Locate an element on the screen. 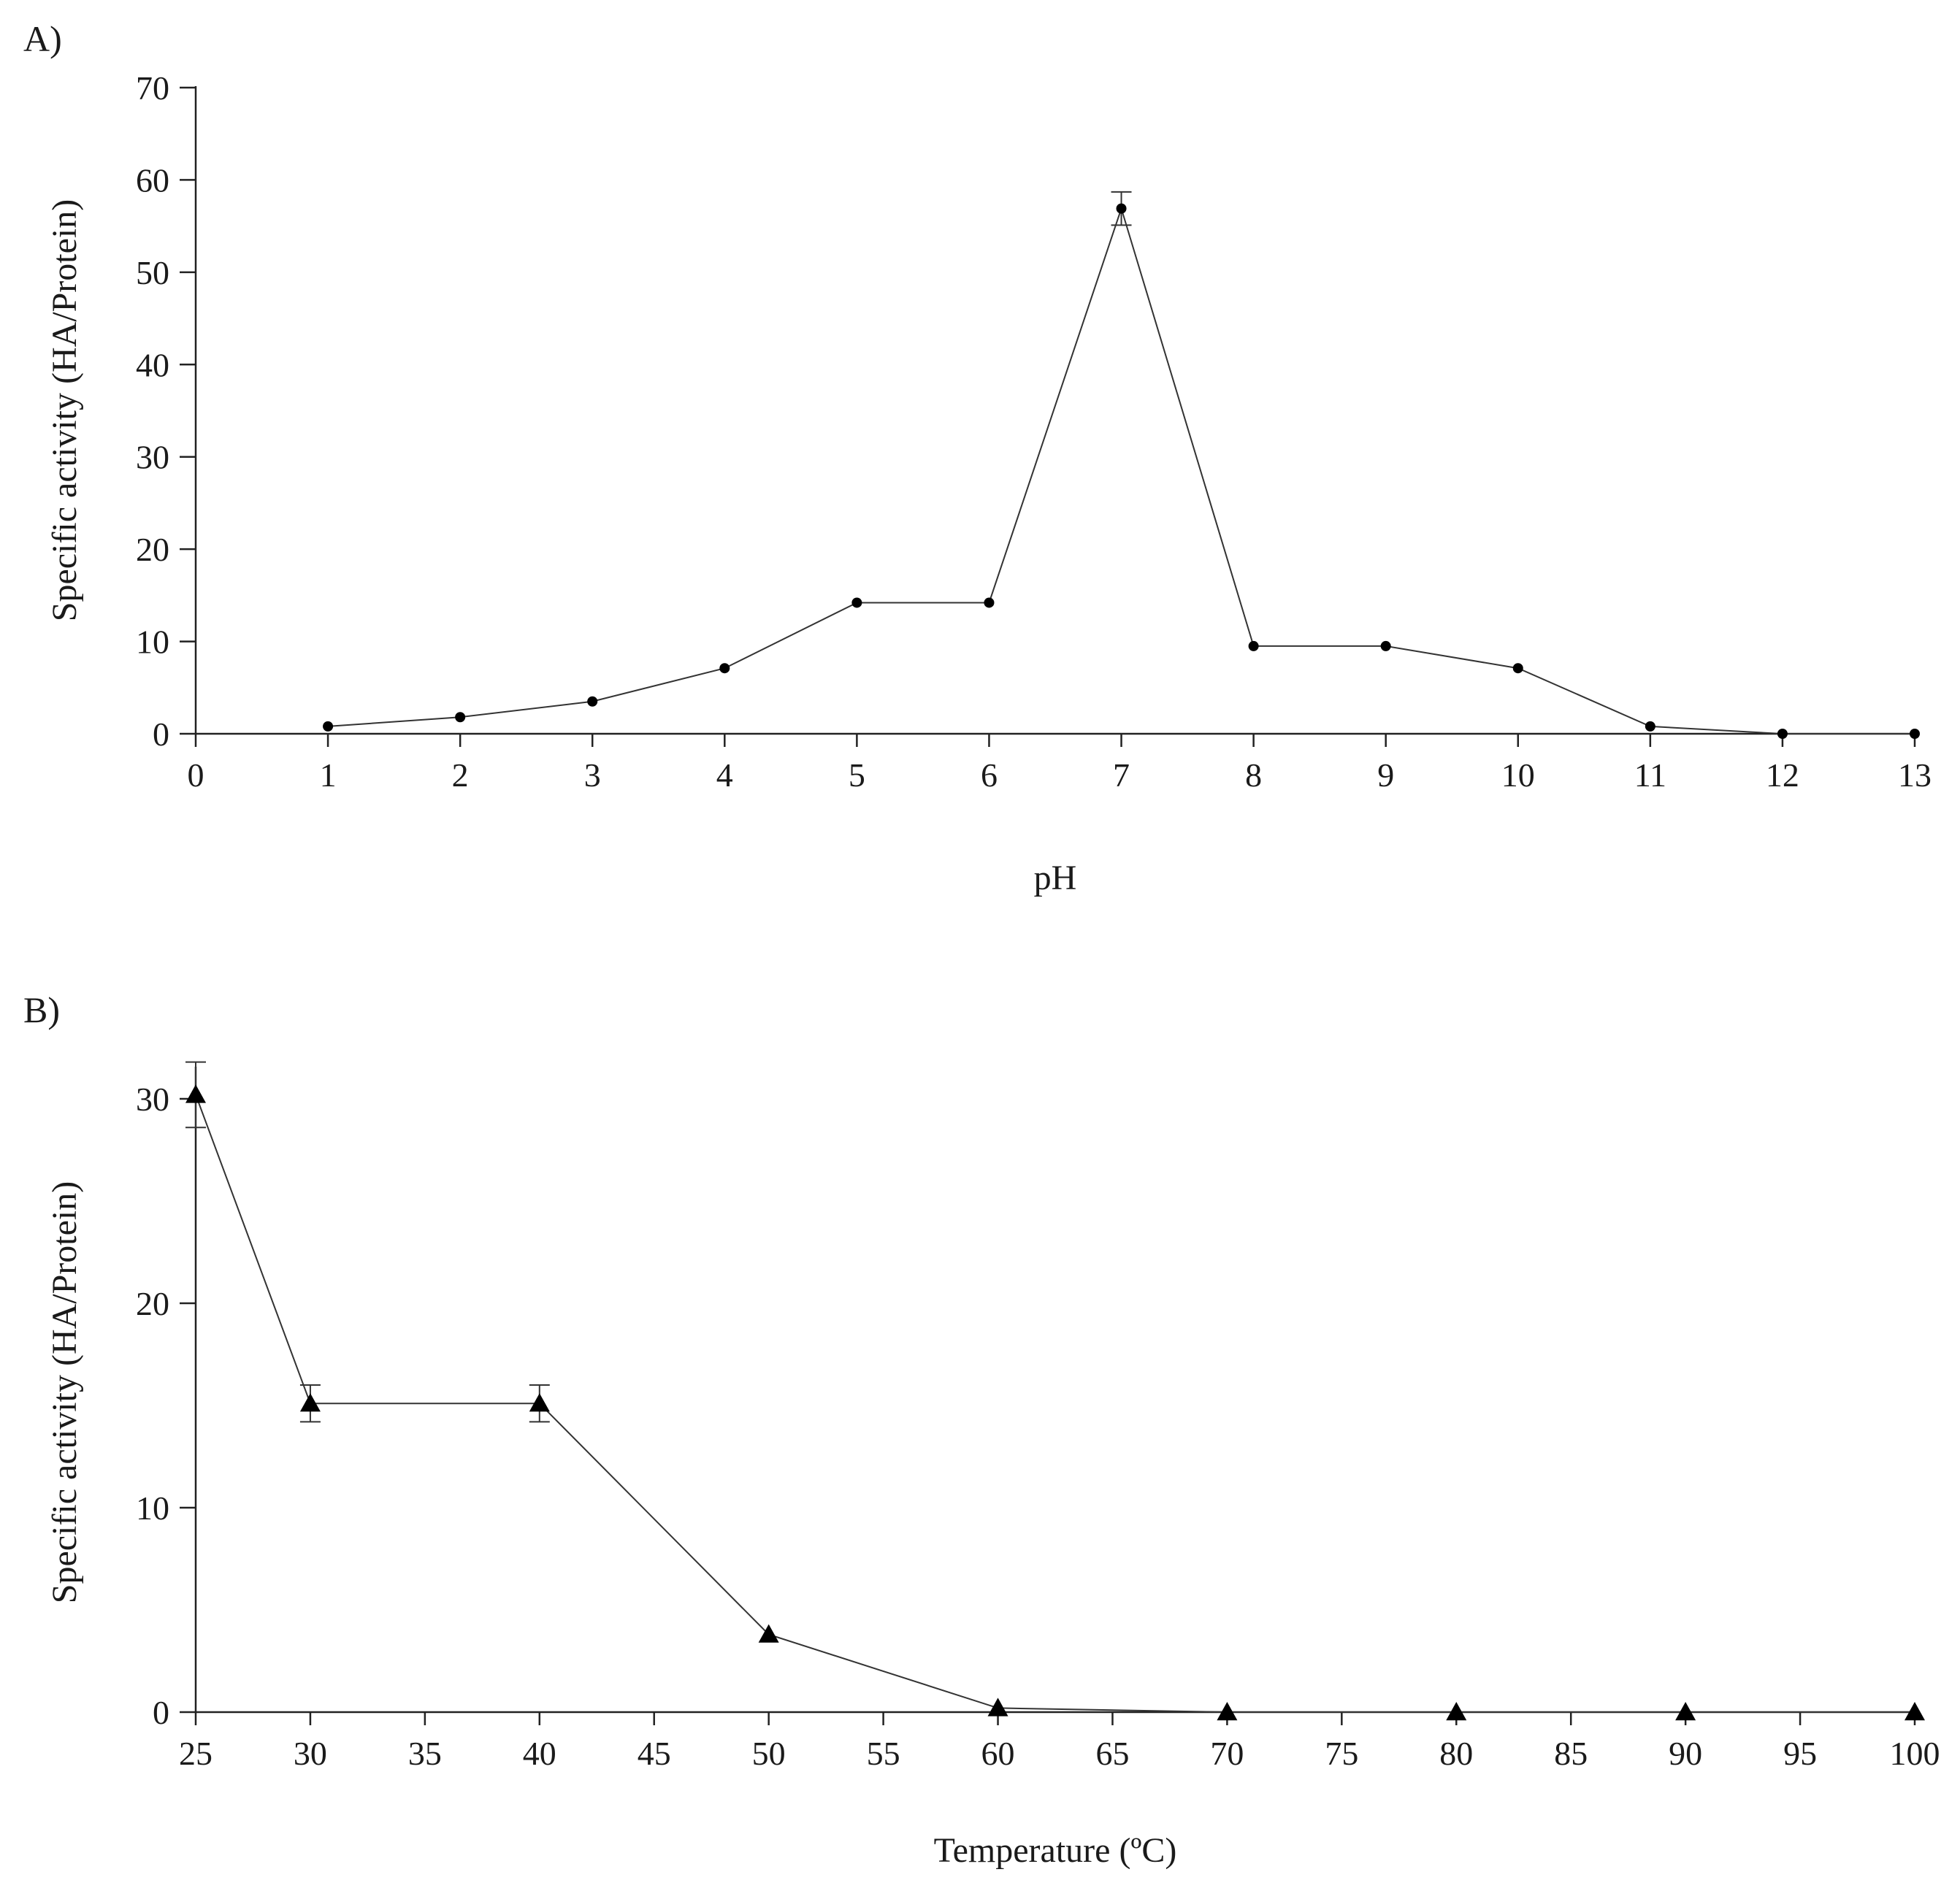  x-tick-label-b: 35 is located at coordinates (425, 1754).